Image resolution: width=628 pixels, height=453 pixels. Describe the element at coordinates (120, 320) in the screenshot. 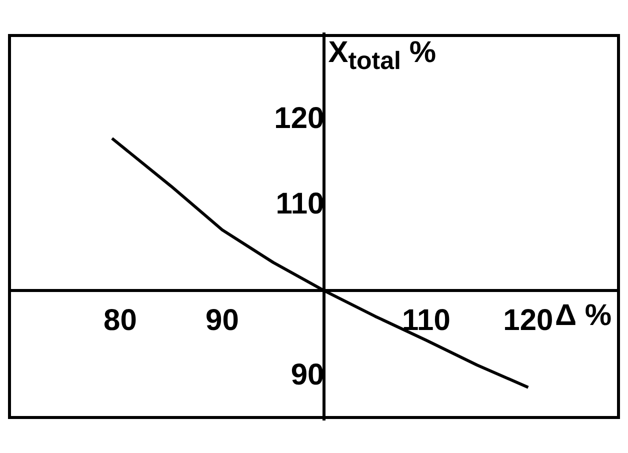

I see `x-tick-label: 80` at that location.